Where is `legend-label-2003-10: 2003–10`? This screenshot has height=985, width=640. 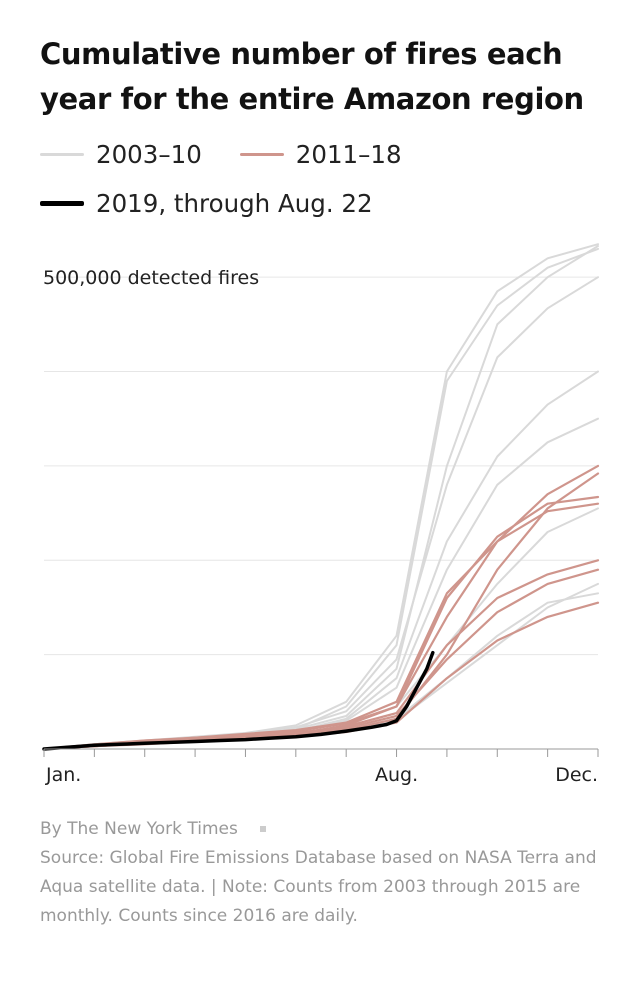
legend-label-2003-10: 2003–10 is located at coordinates (149, 154).